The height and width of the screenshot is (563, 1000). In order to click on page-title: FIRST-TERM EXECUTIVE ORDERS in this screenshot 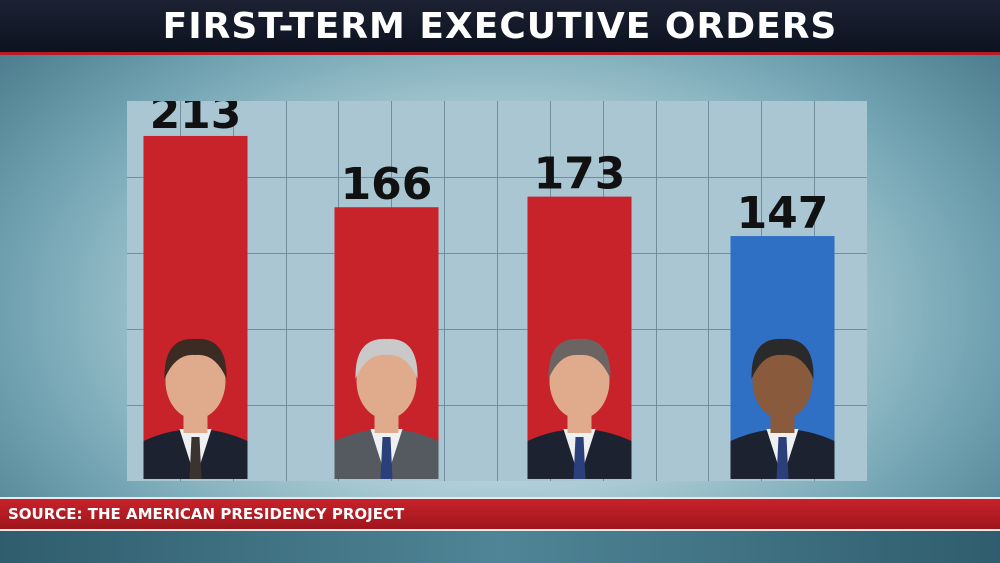, I will do `click(500, 26)`.